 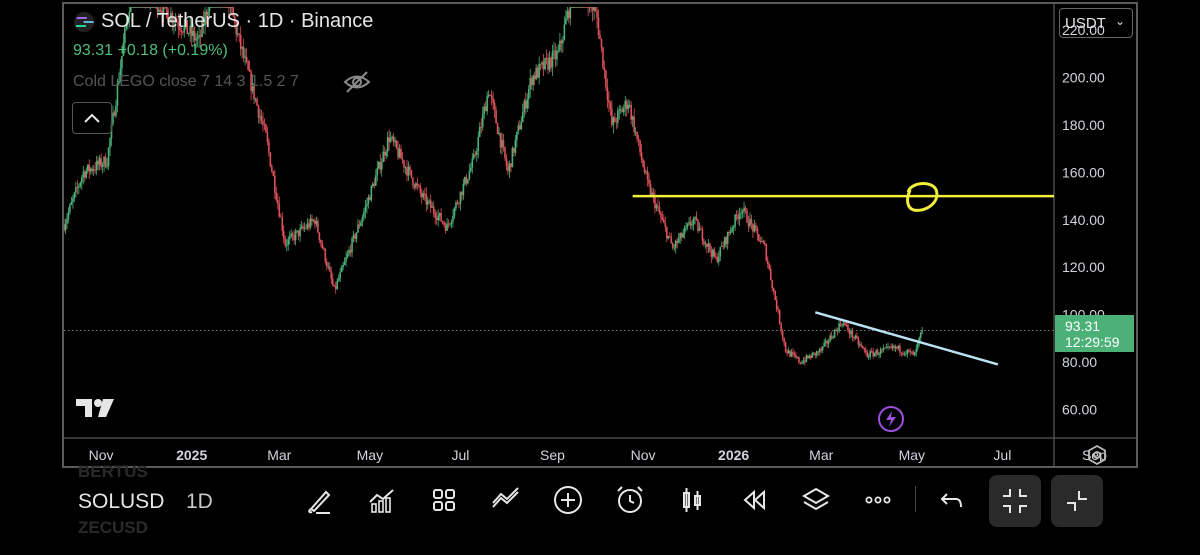 What do you see at coordinates (630, 500) in the screenshot?
I see `alarm-clock-icon` at bounding box center [630, 500].